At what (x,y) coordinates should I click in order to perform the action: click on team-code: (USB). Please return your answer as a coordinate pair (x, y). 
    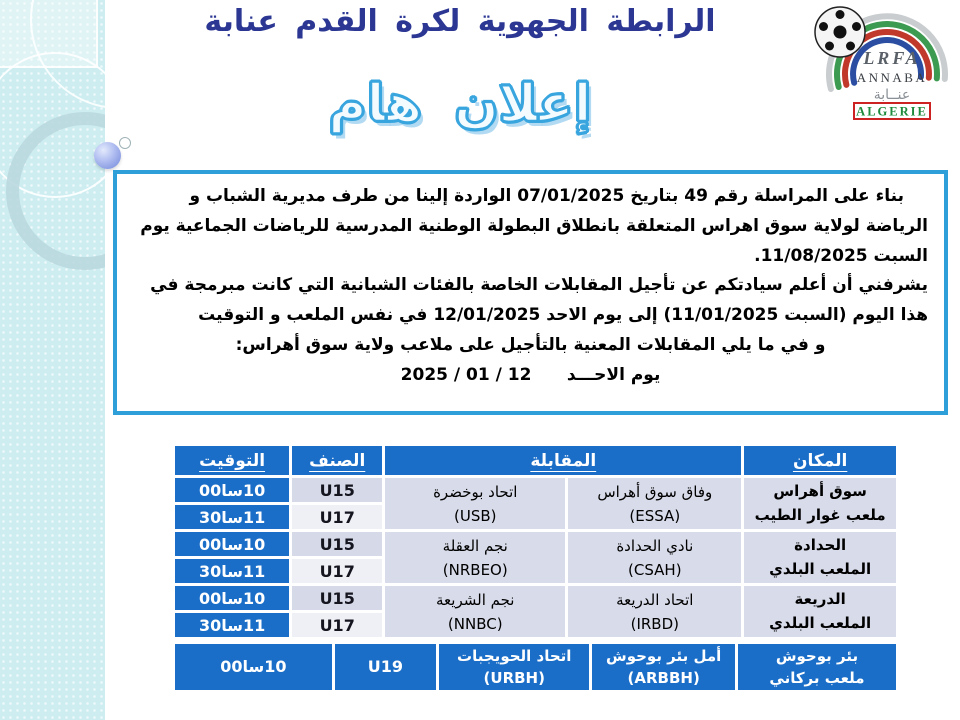
    Looking at the image, I should click on (475, 515).